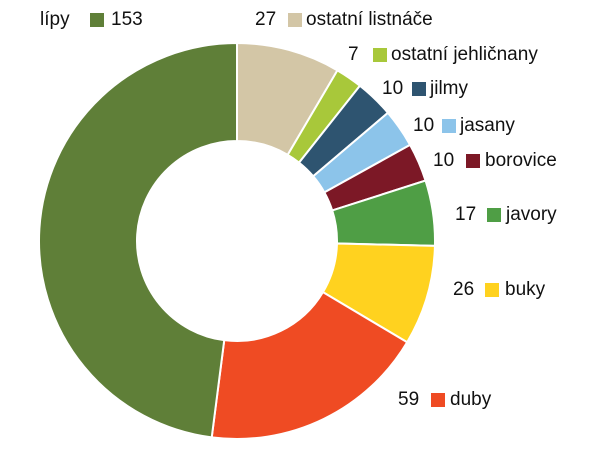 The image size is (600, 466). What do you see at coordinates (521, 160) in the screenshot?
I see `category-label: borovice` at bounding box center [521, 160].